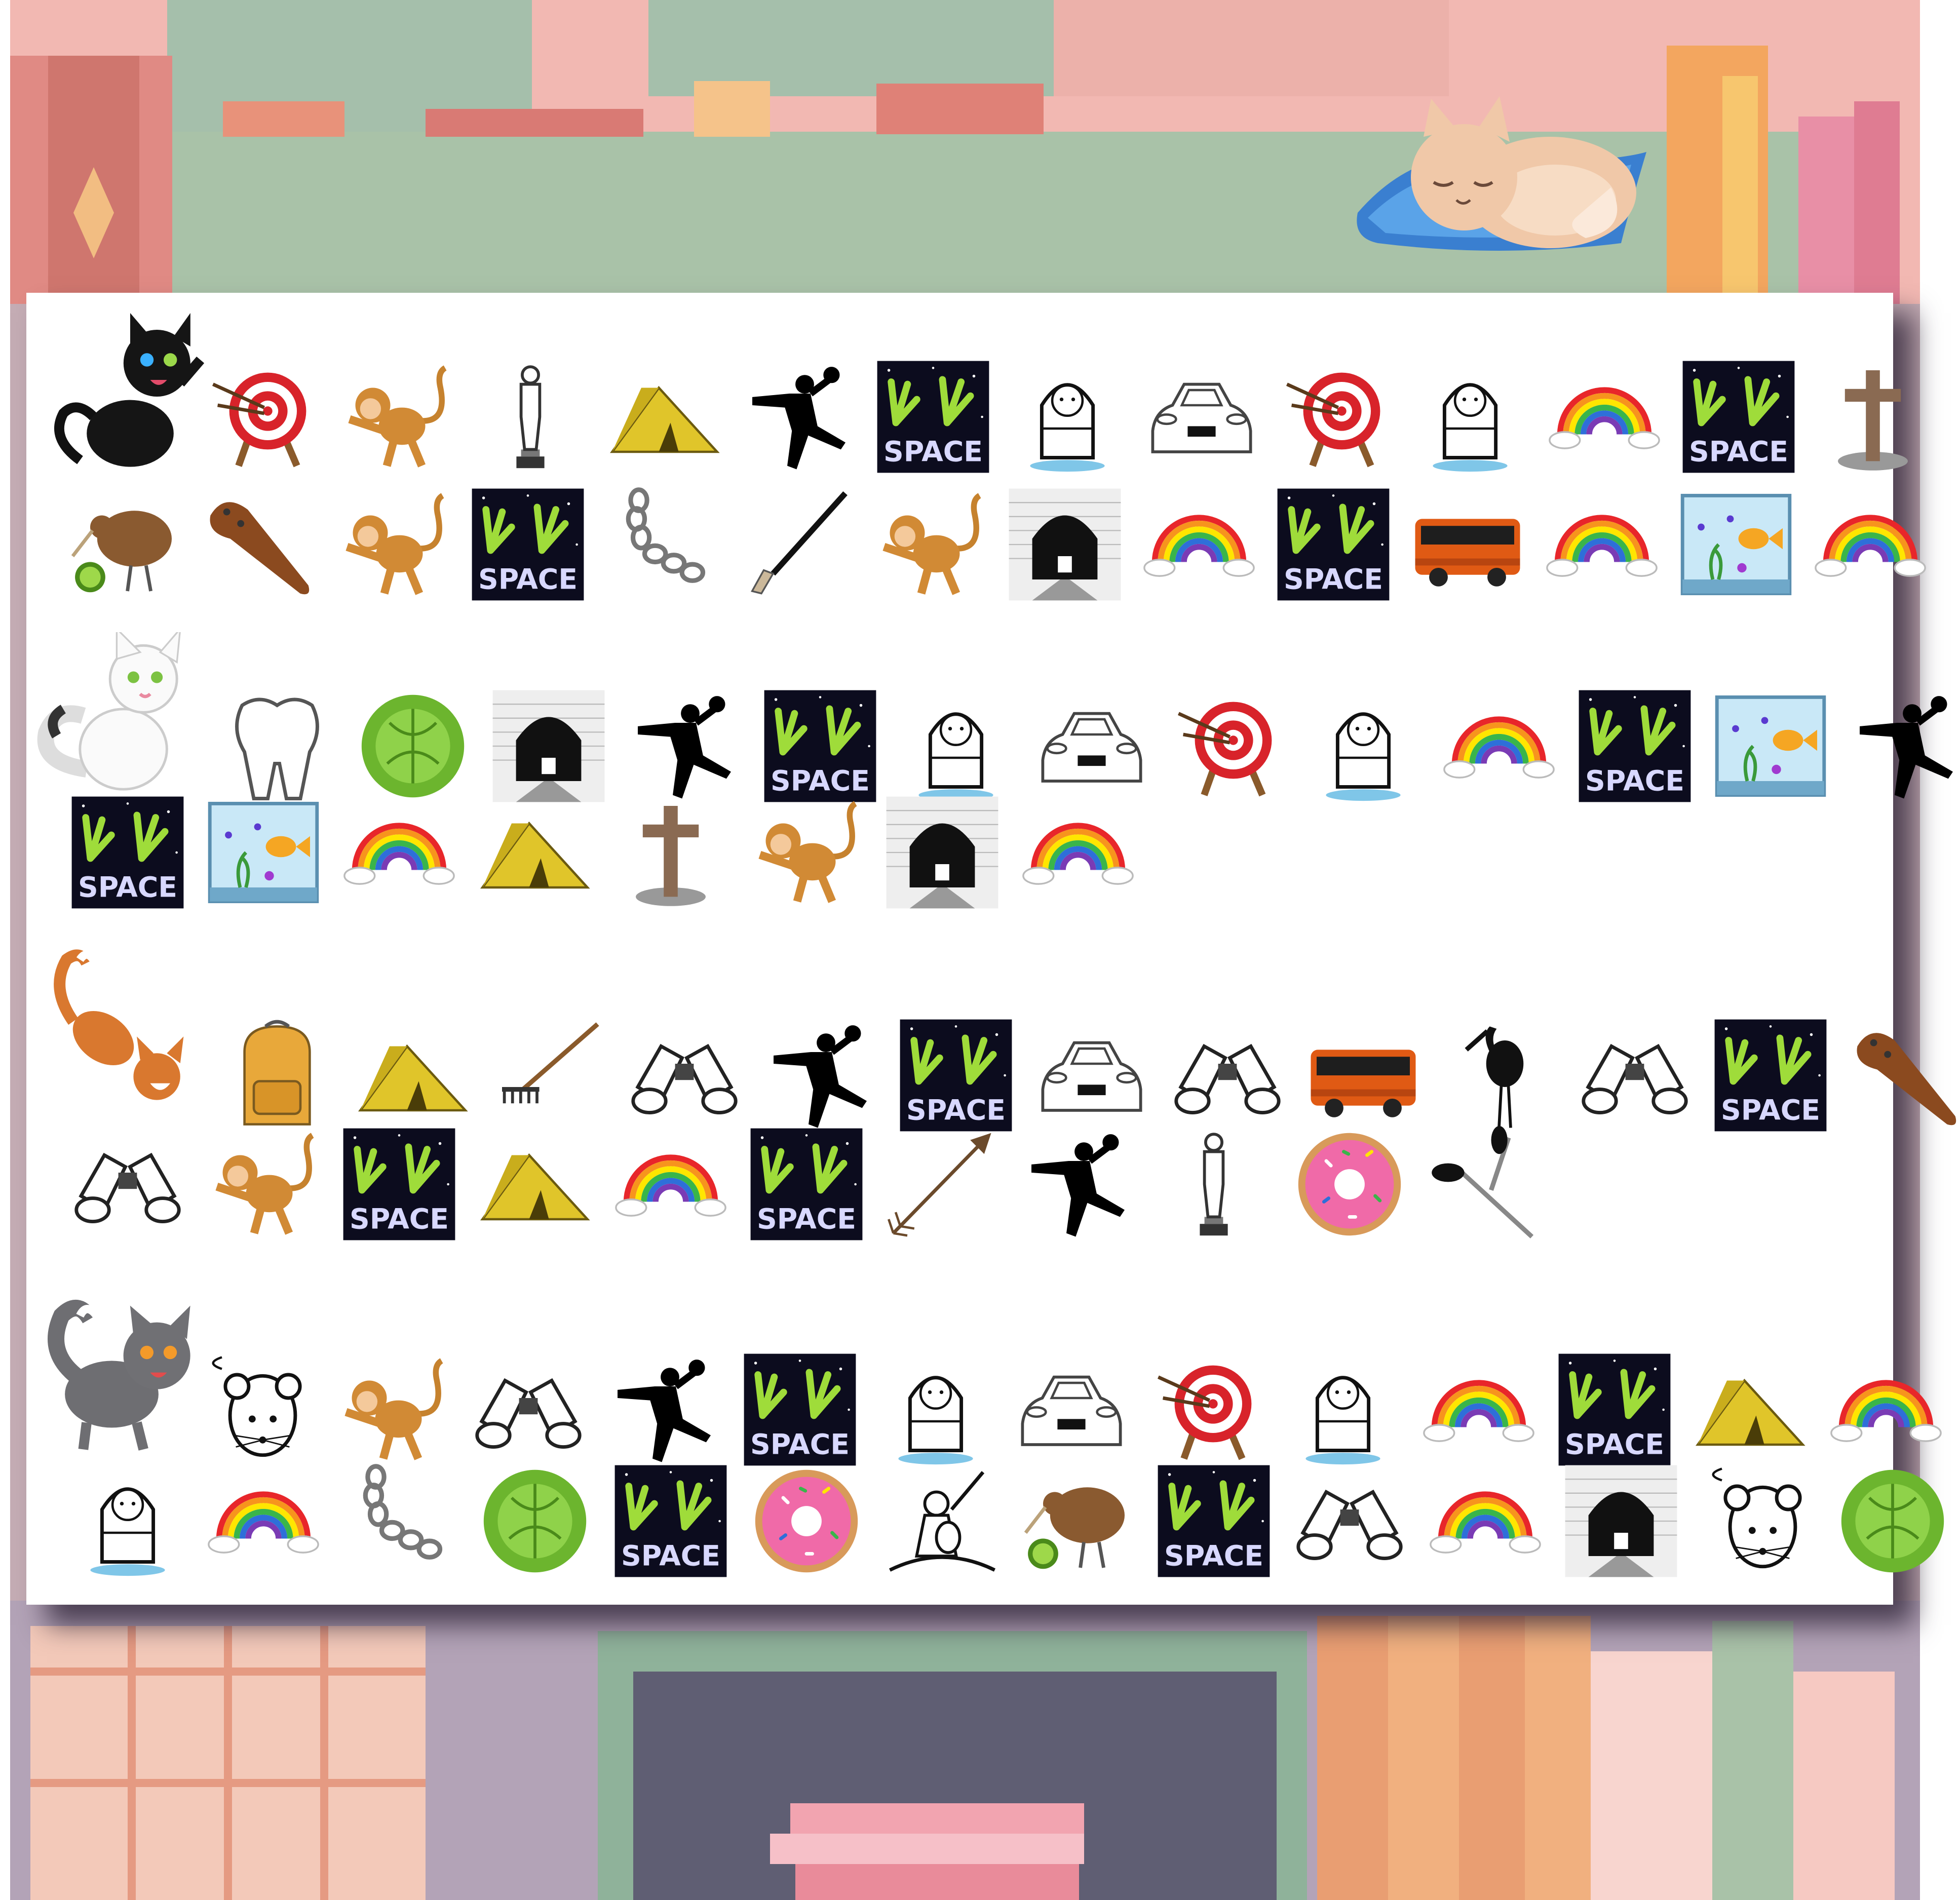 The image size is (1960, 1900). Describe the element at coordinates (1499, 1075) in the screenshot. I see `stork-icon` at that location.